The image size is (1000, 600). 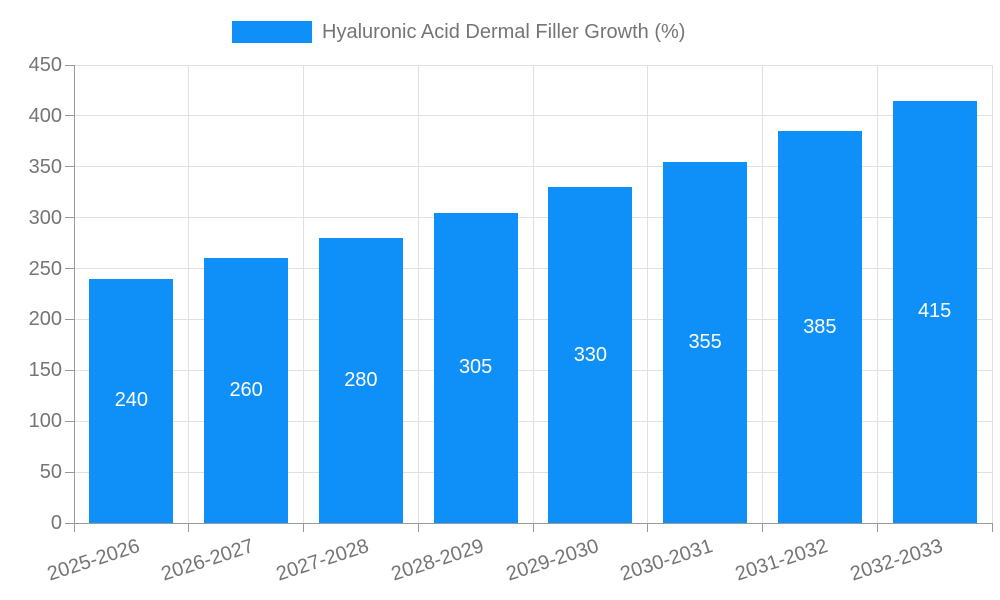 What do you see at coordinates (45, 268) in the screenshot?
I see `y-axis-tick-label: 250` at bounding box center [45, 268].